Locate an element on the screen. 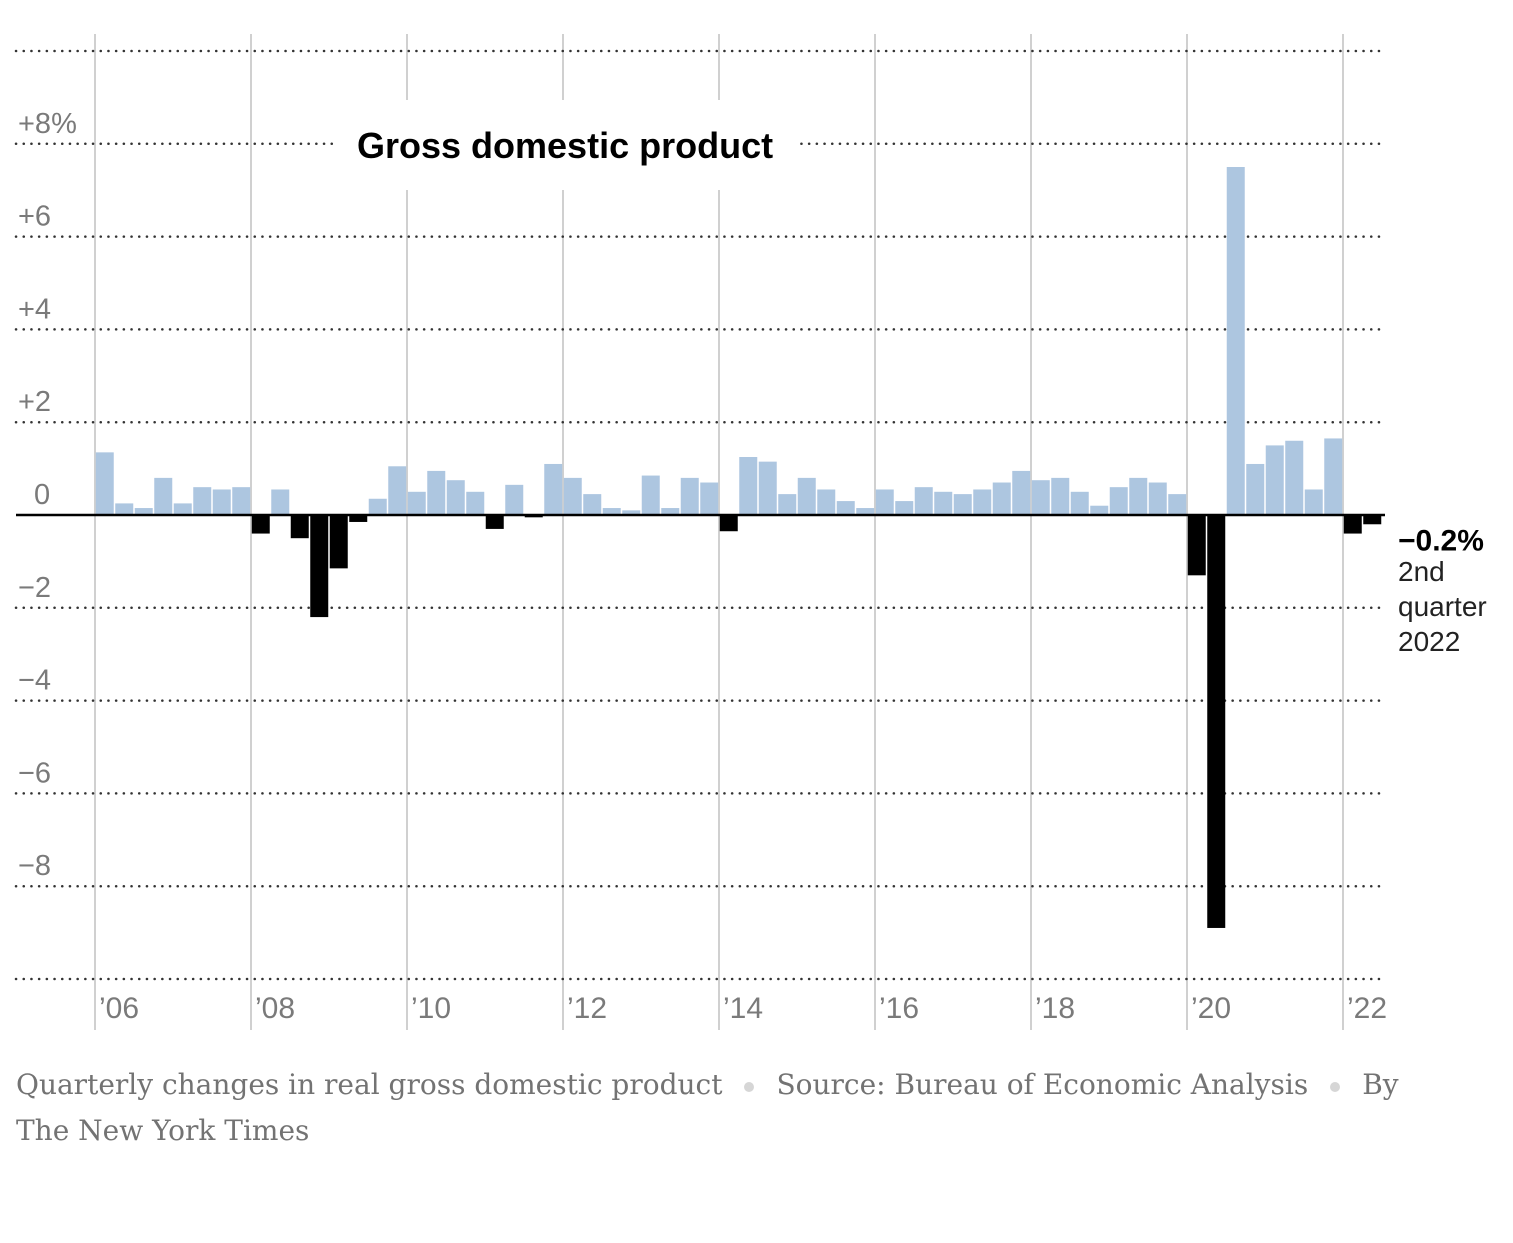 This screenshot has width=1513, height=1243. y-tick-label: +2 is located at coordinates (34, 402).